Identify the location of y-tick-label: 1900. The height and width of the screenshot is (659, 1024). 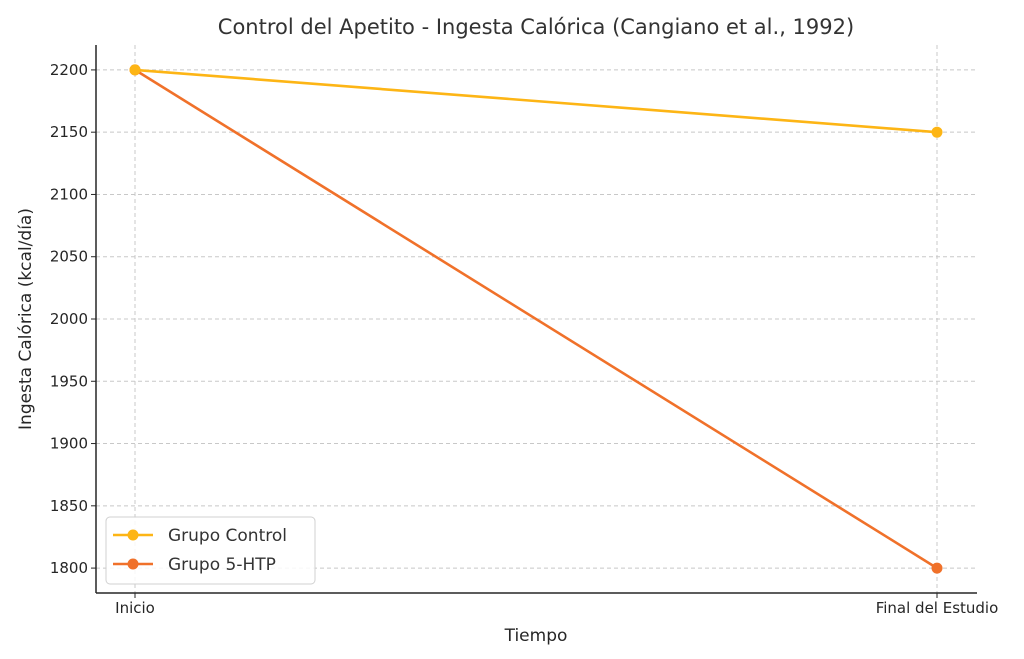
(69, 444).